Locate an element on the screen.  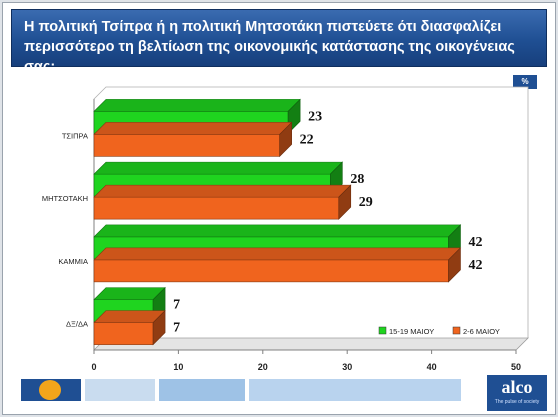
alco-logo: alco The pulse of society is located at coordinates (517, 393).